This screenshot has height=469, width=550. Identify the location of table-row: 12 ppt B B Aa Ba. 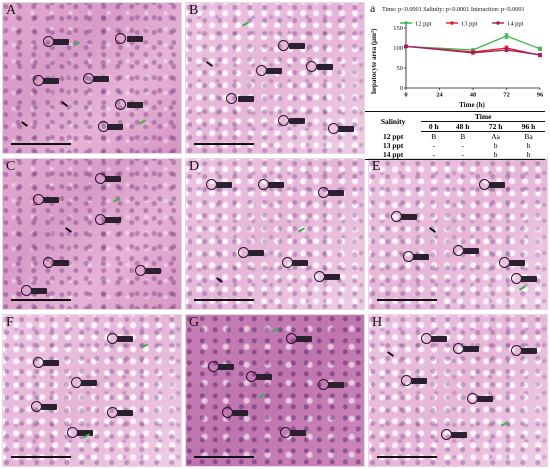
(455, 136).